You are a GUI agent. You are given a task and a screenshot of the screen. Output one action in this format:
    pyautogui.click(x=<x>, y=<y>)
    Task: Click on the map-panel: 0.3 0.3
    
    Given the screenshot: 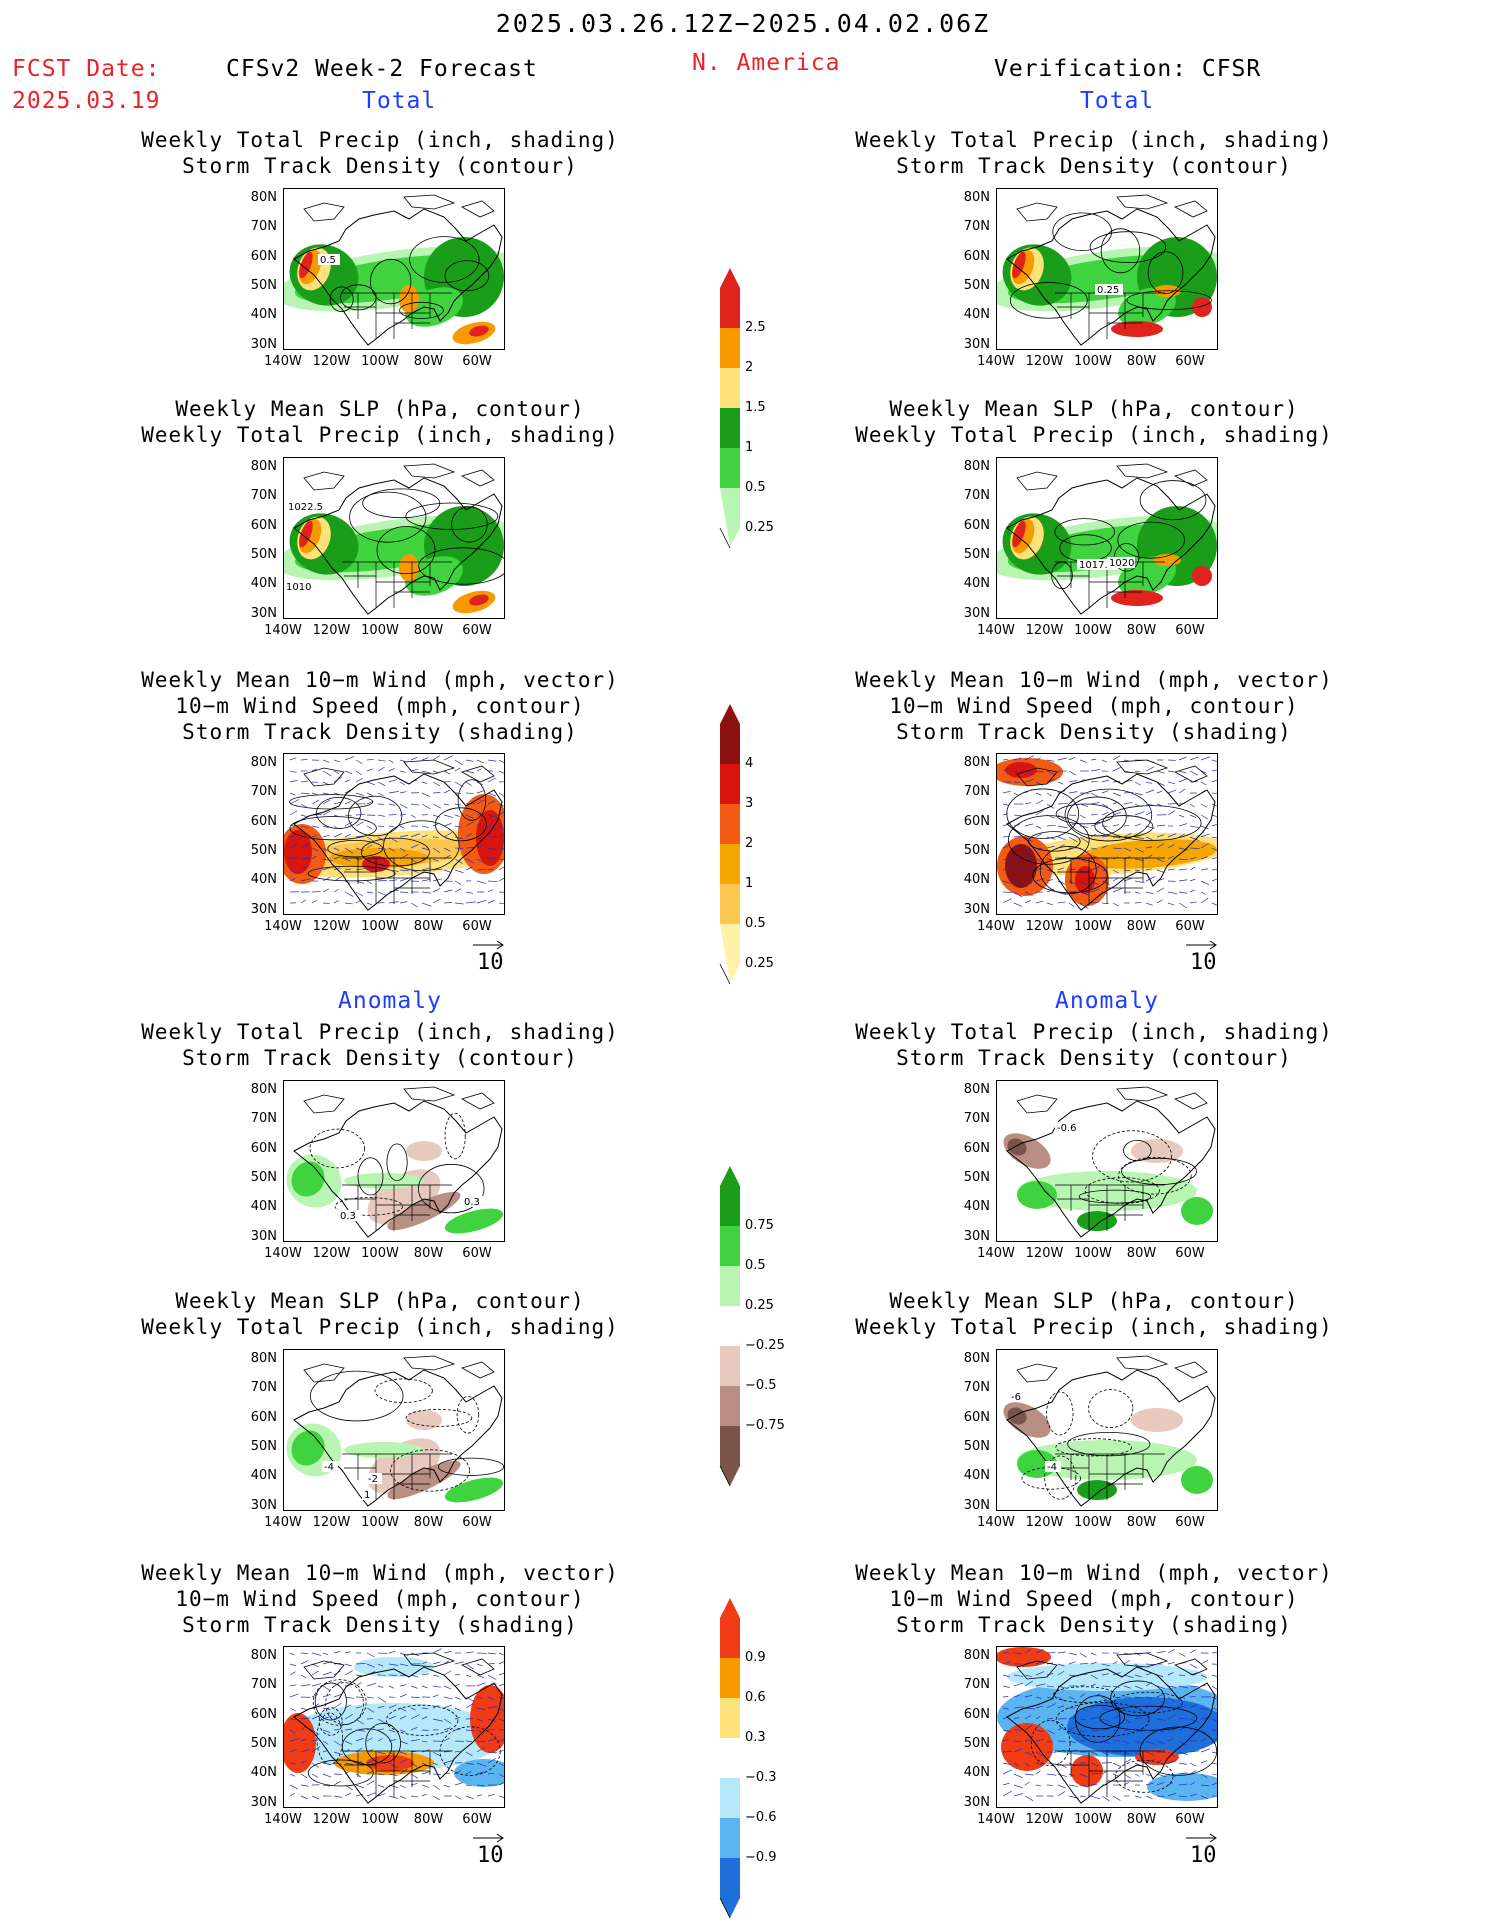 What is the action you would take?
    pyautogui.click(x=394, y=1161)
    